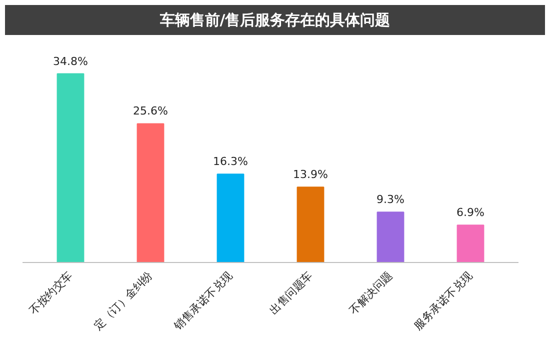 The image size is (550, 347). I want to click on data-label: 25.6%, so click(150, 111).